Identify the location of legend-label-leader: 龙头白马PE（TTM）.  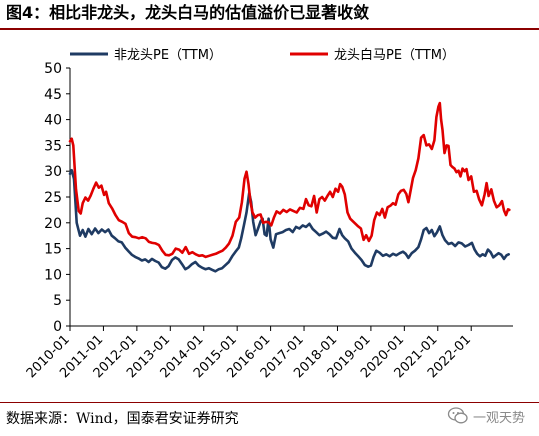
(394, 55).